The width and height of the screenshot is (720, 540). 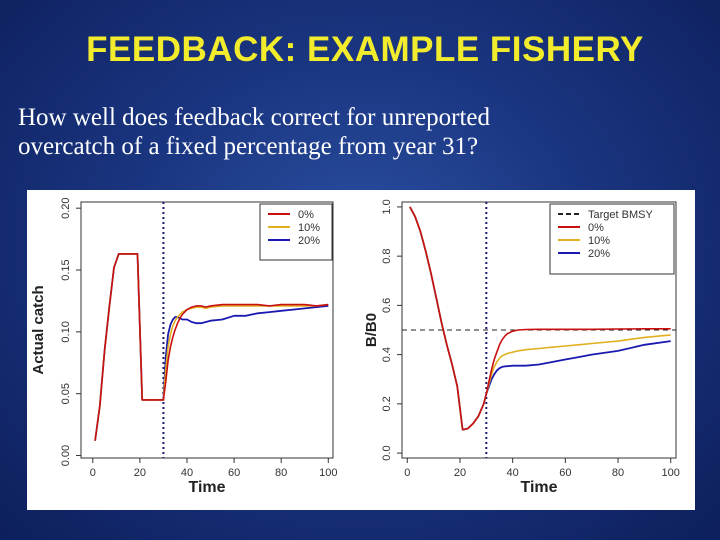 I want to click on y-tick-label: 0.15, so click(x=66, y=269).